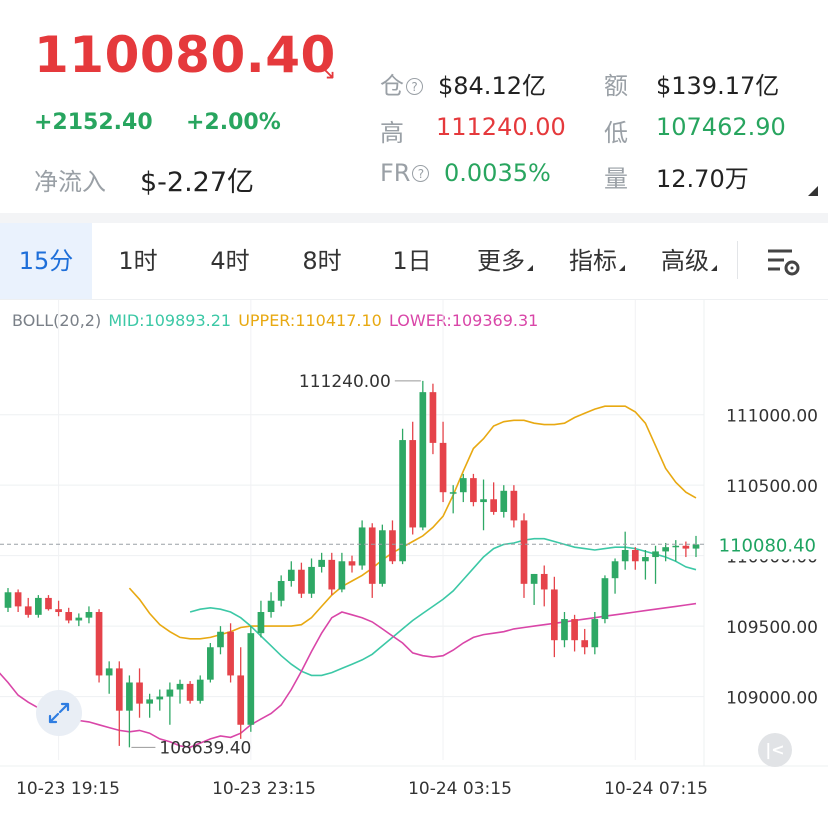  I want to click on tab-more: 更多, so click(505, 261).